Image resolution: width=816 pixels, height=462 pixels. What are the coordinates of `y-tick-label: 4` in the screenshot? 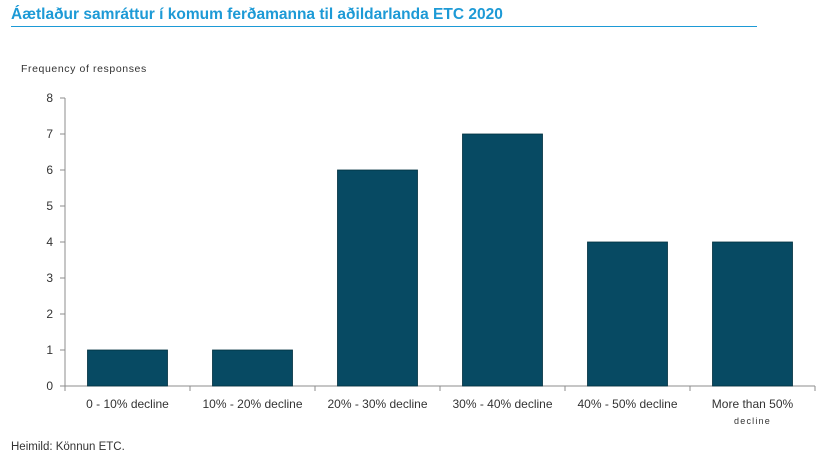 It's located at (49, 242).